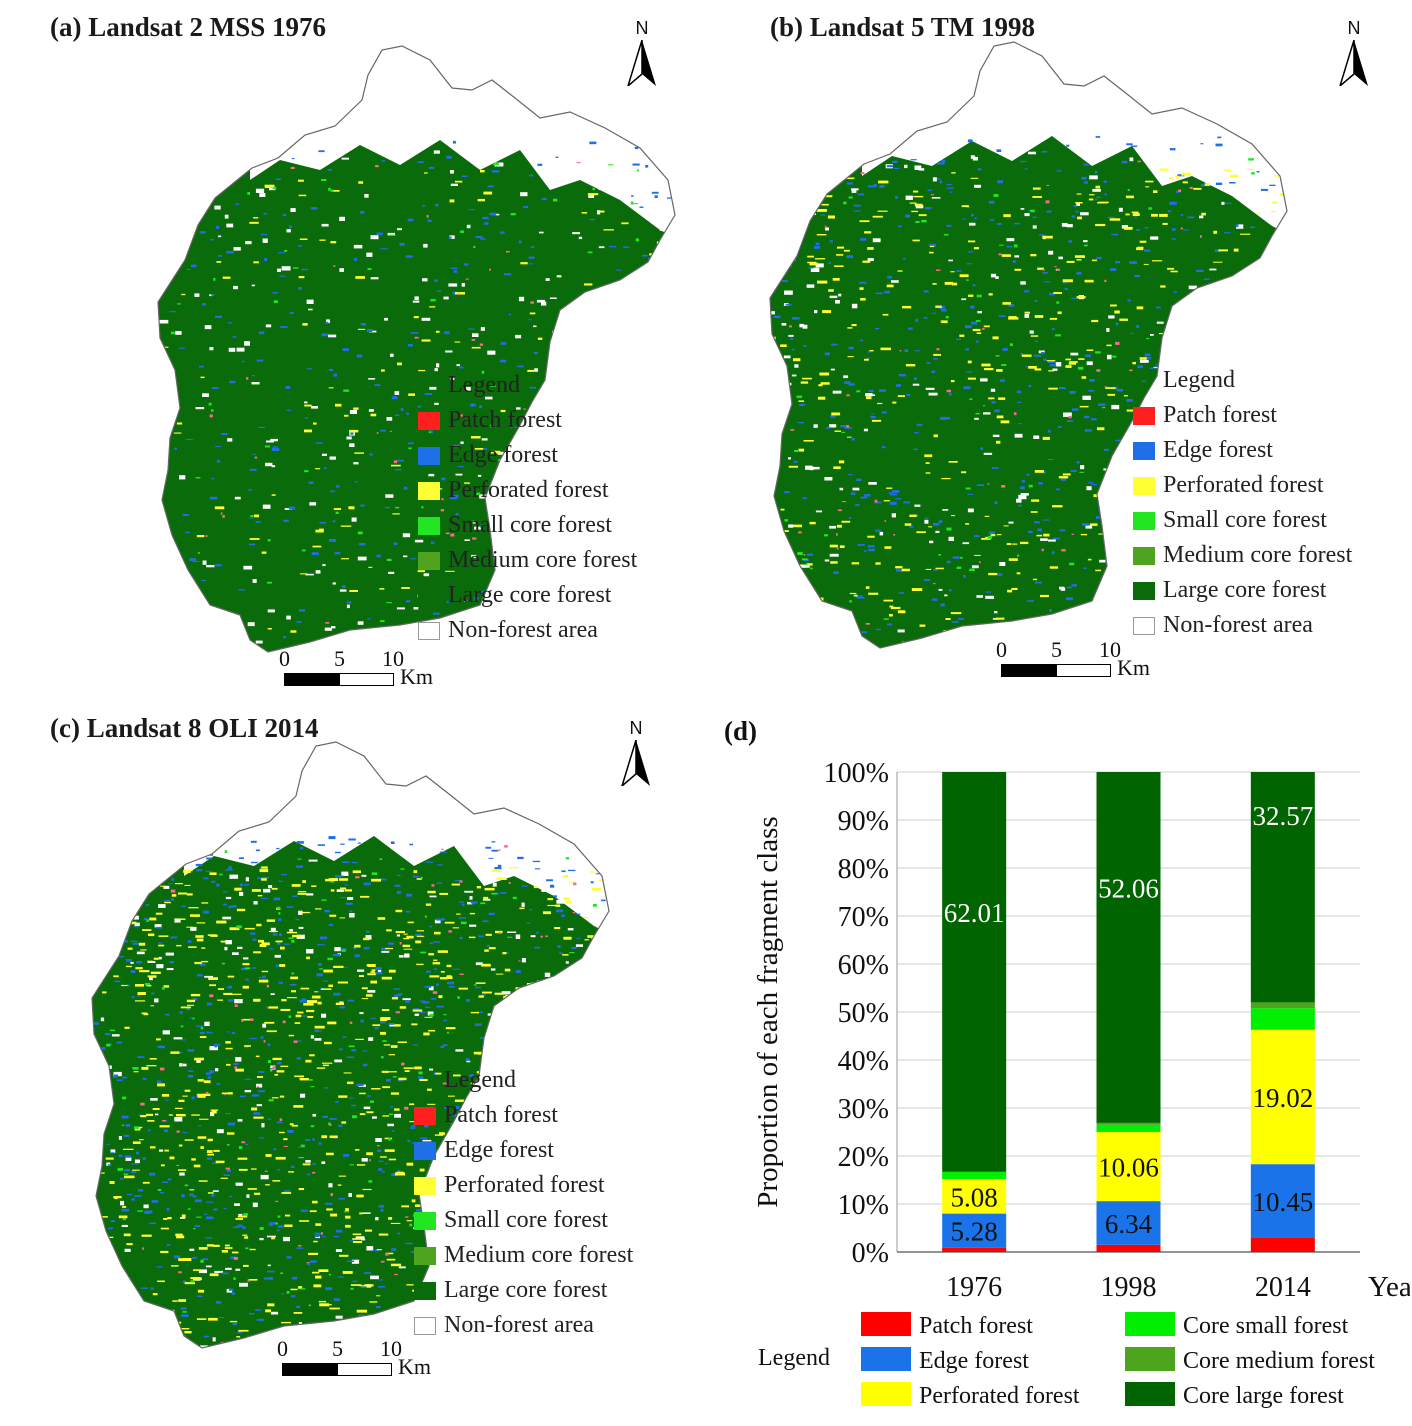  What do you see at coordinates (642, 28) in the screenshot?
I see `north-arrow-label: N` at bounding box center [642, 28].